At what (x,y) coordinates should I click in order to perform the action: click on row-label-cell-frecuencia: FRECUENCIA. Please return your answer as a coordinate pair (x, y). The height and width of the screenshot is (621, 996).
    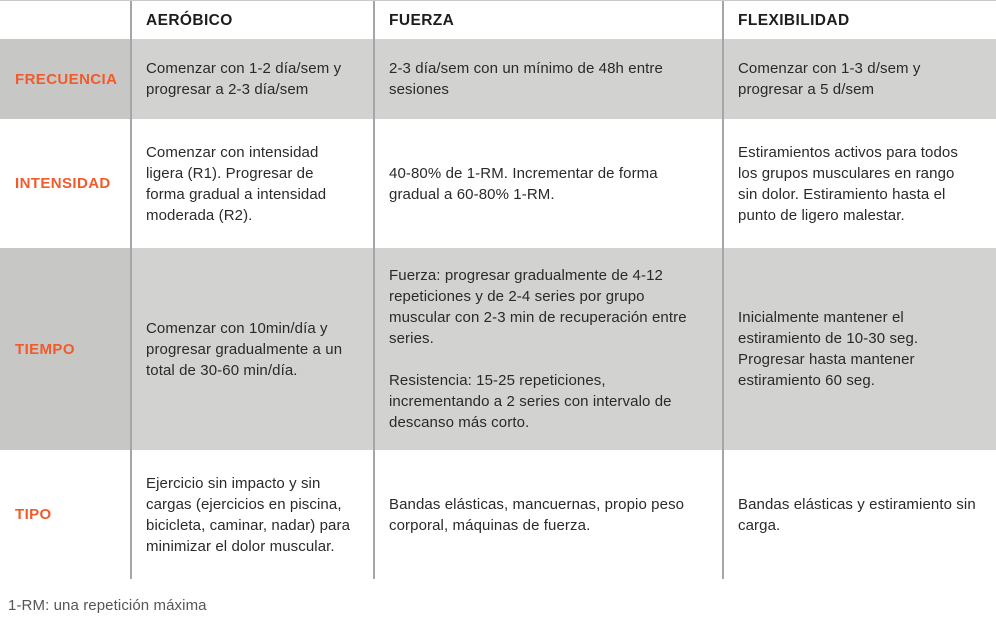
    Looking at the image, I should click on (65, 79).